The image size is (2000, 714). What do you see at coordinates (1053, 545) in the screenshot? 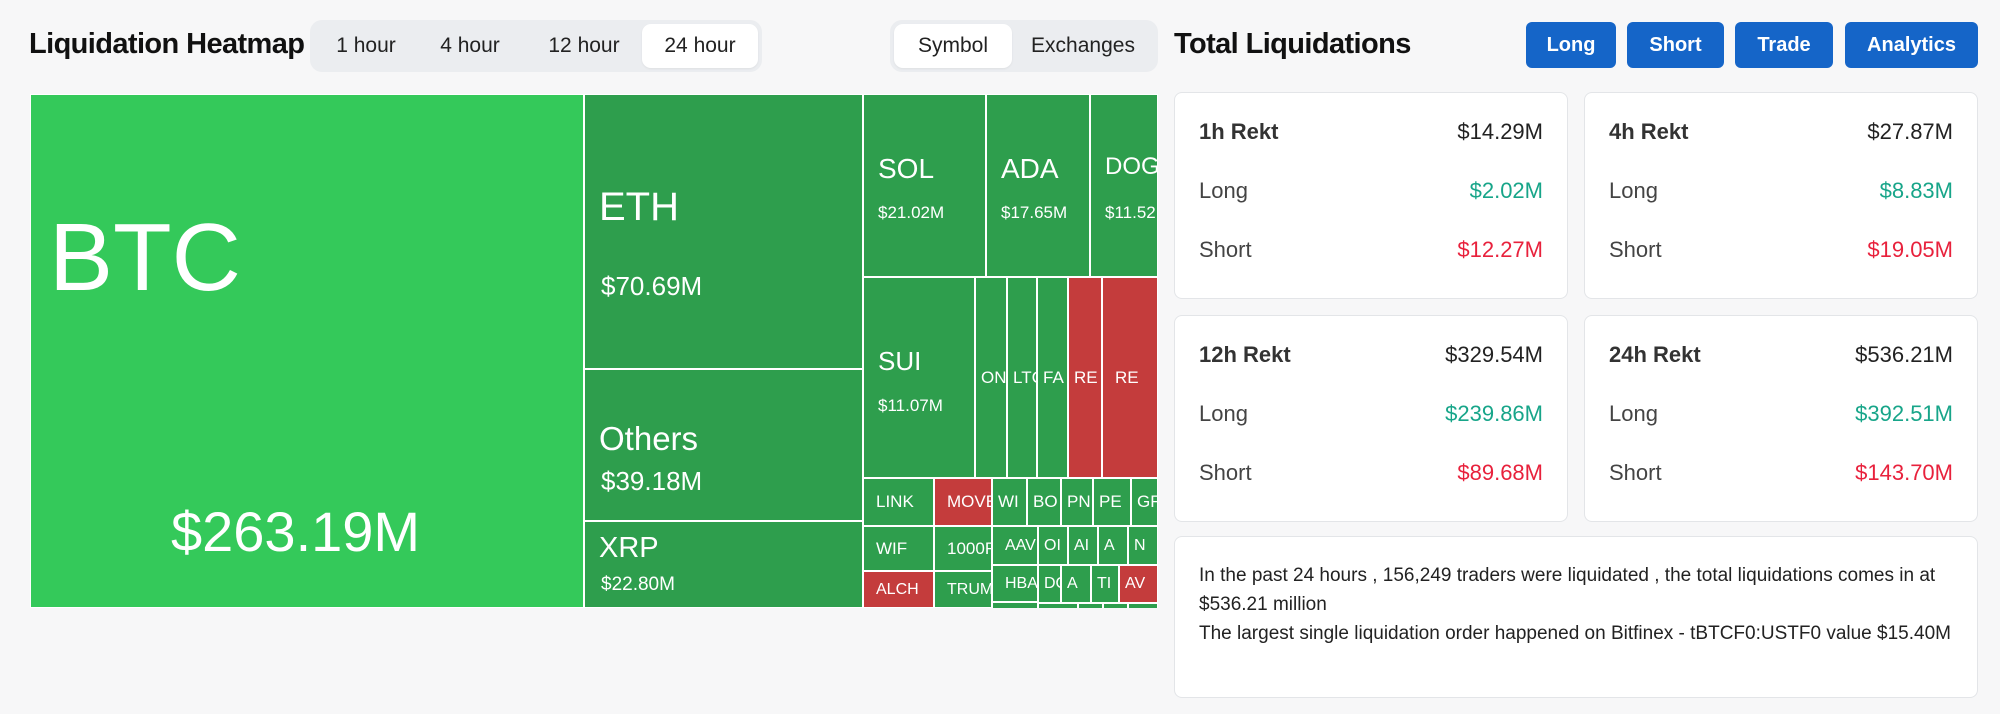
I see `heatmap-cell-oi: OI` at bounding box center [1053, 545].